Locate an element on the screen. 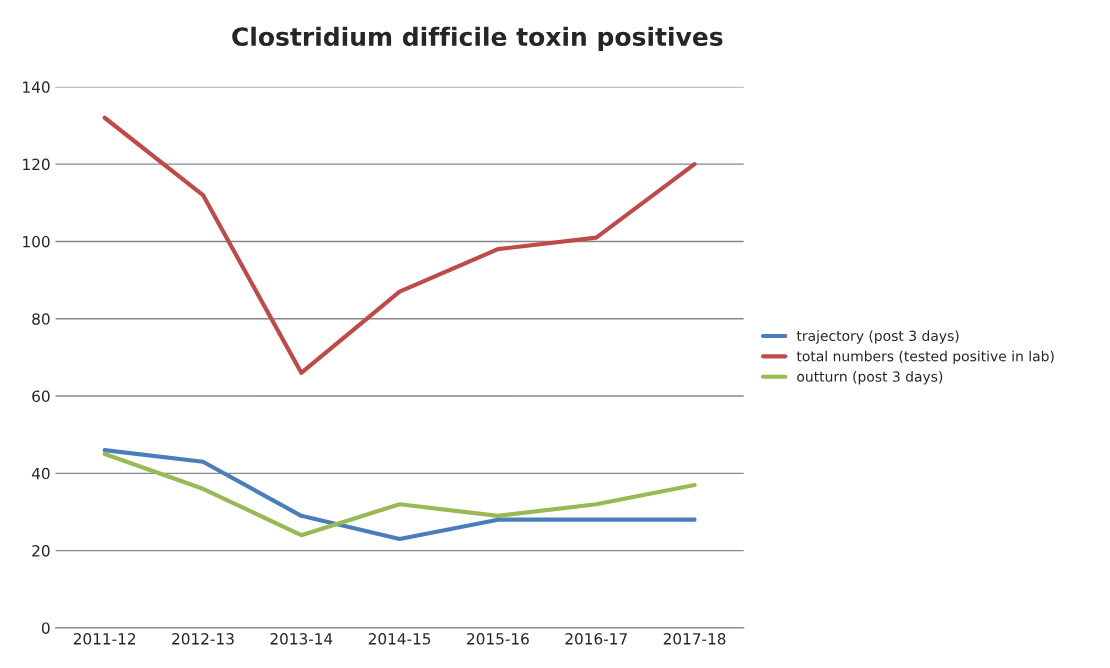  chart-title: Clostridium difficile toxin positives is located at coordinates (477, 38).